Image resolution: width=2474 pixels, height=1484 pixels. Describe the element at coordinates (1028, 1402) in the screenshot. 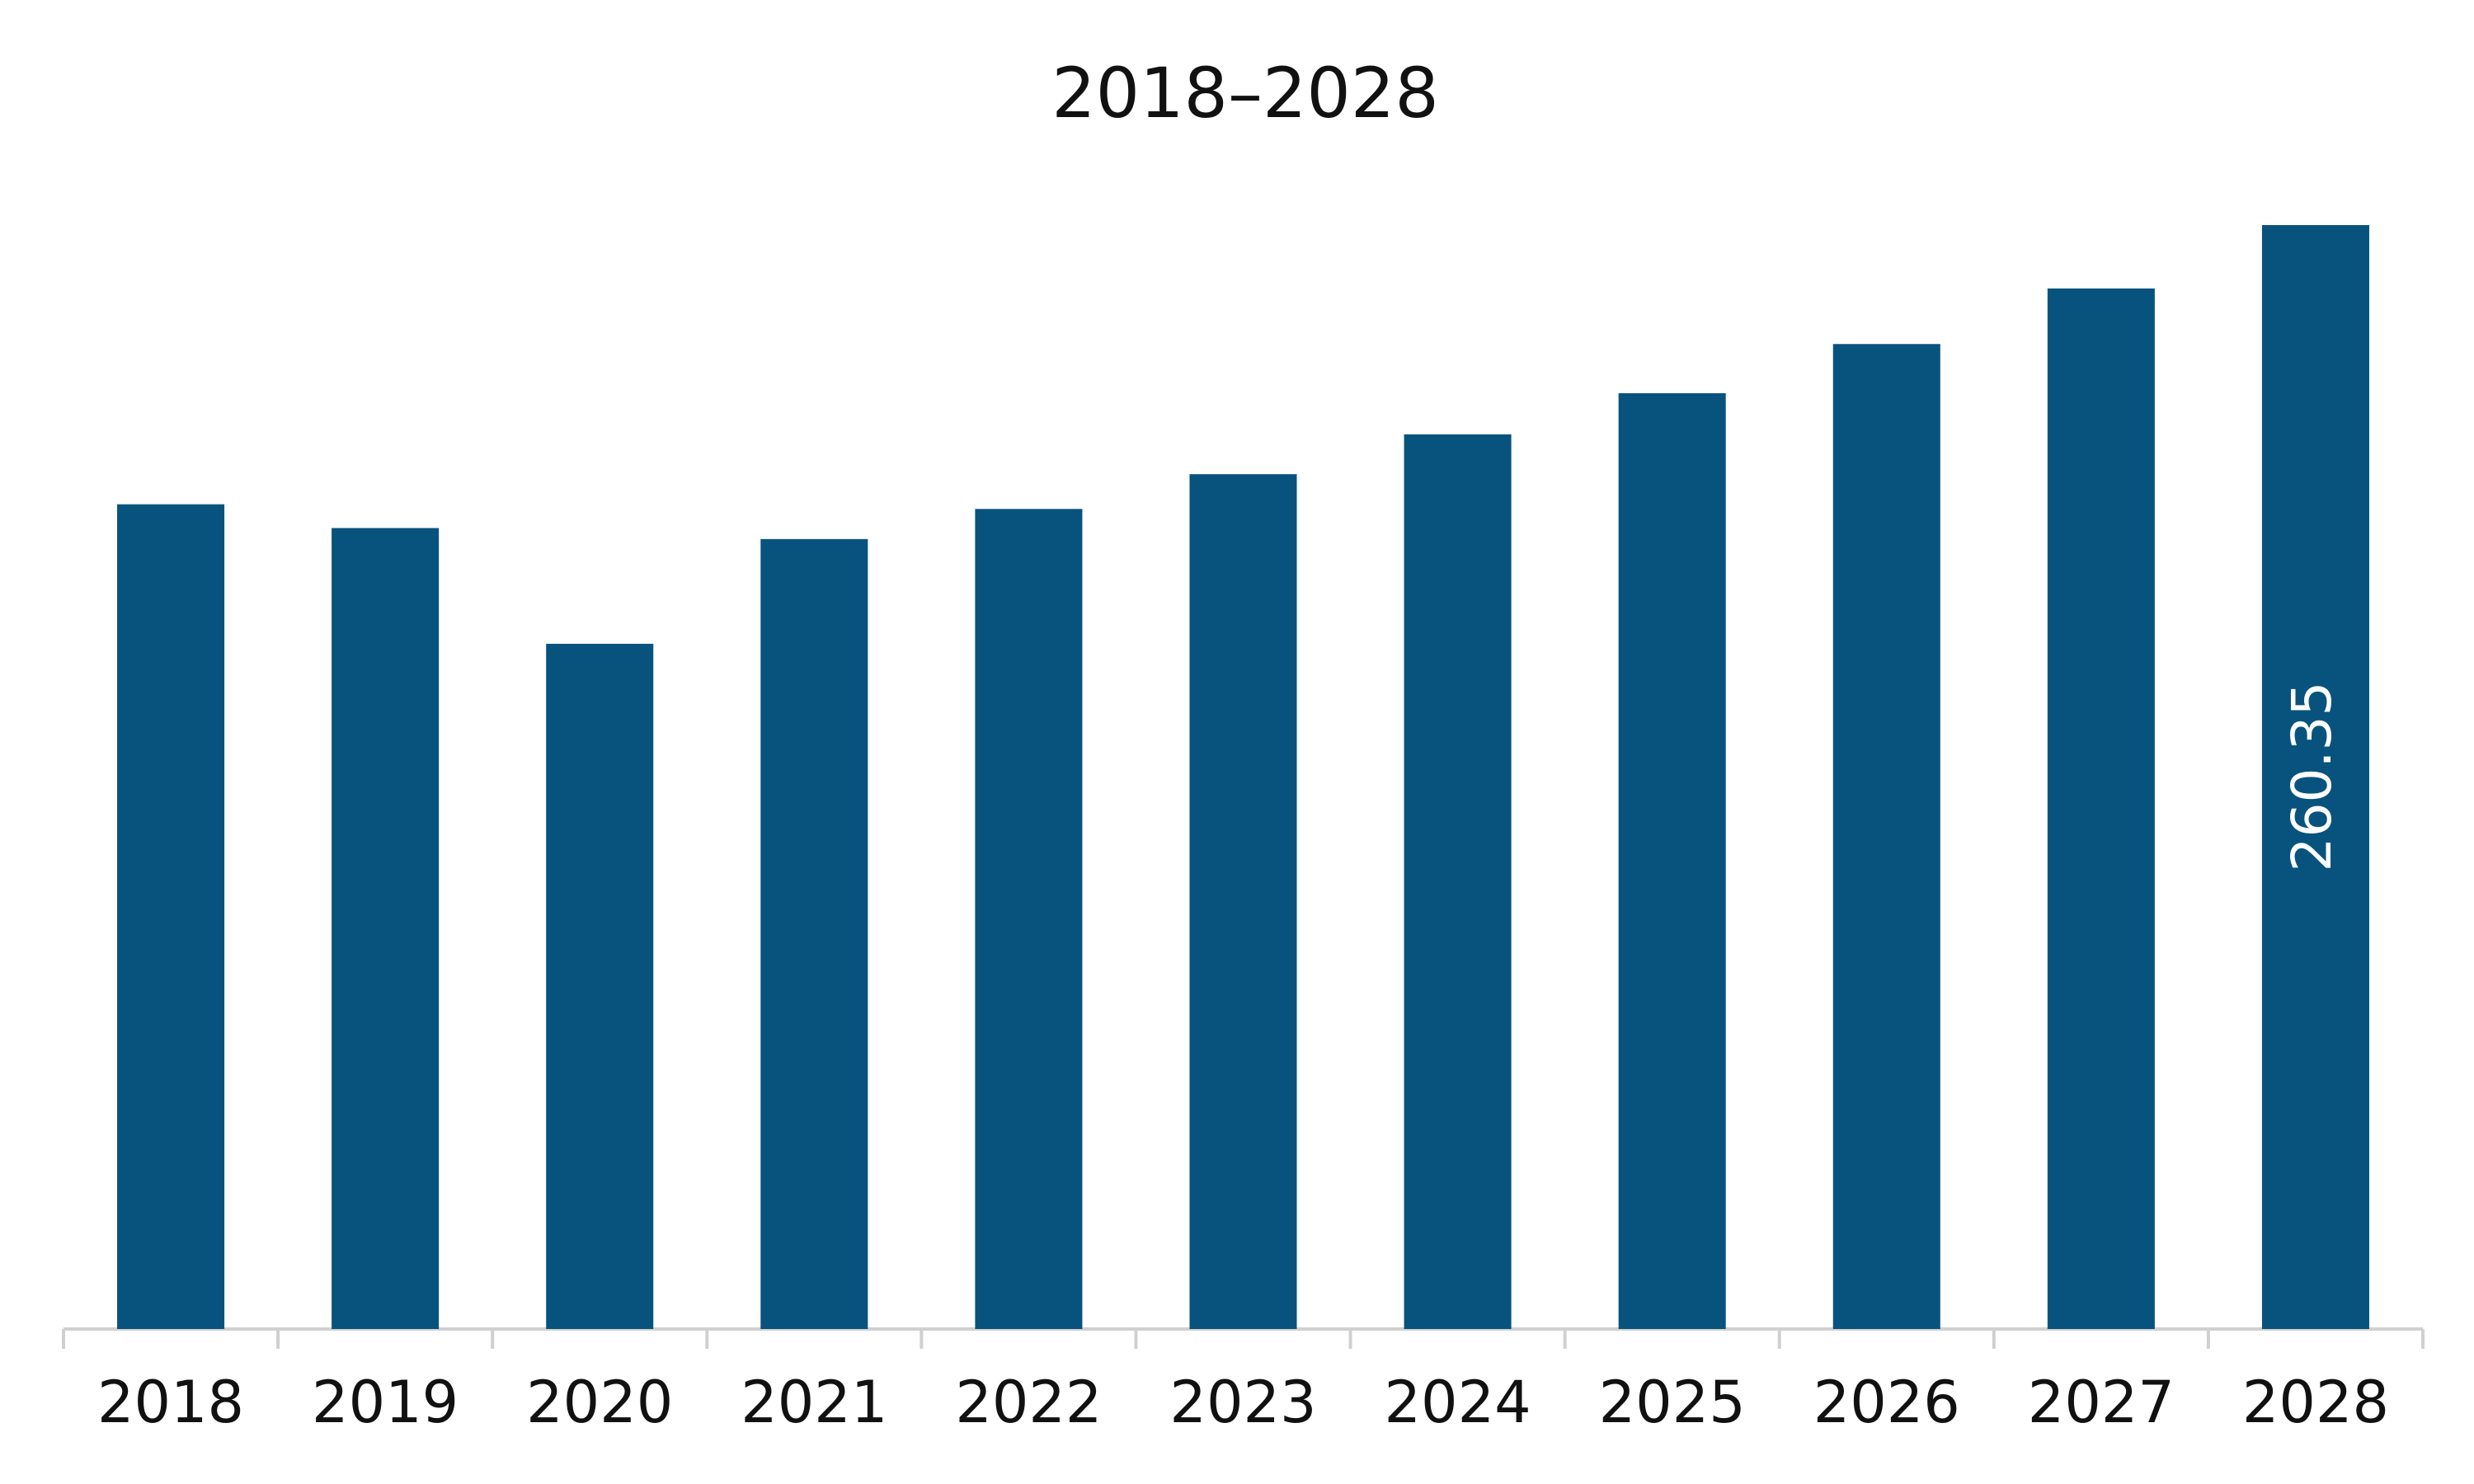

I see `x-tick-label: 2022` at that location.